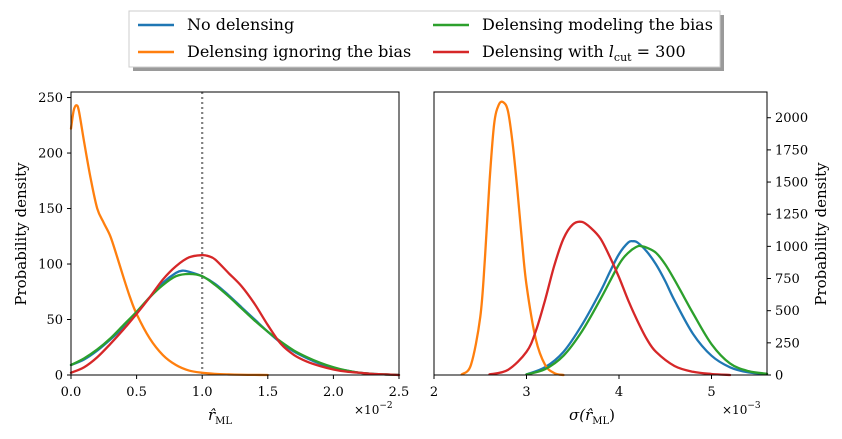 The image size is (842, 439). What do you see at coordinates (754, 406) in the screenshot?
I see `right-x-scale-exp: −3` at bounding box center [754, 406].